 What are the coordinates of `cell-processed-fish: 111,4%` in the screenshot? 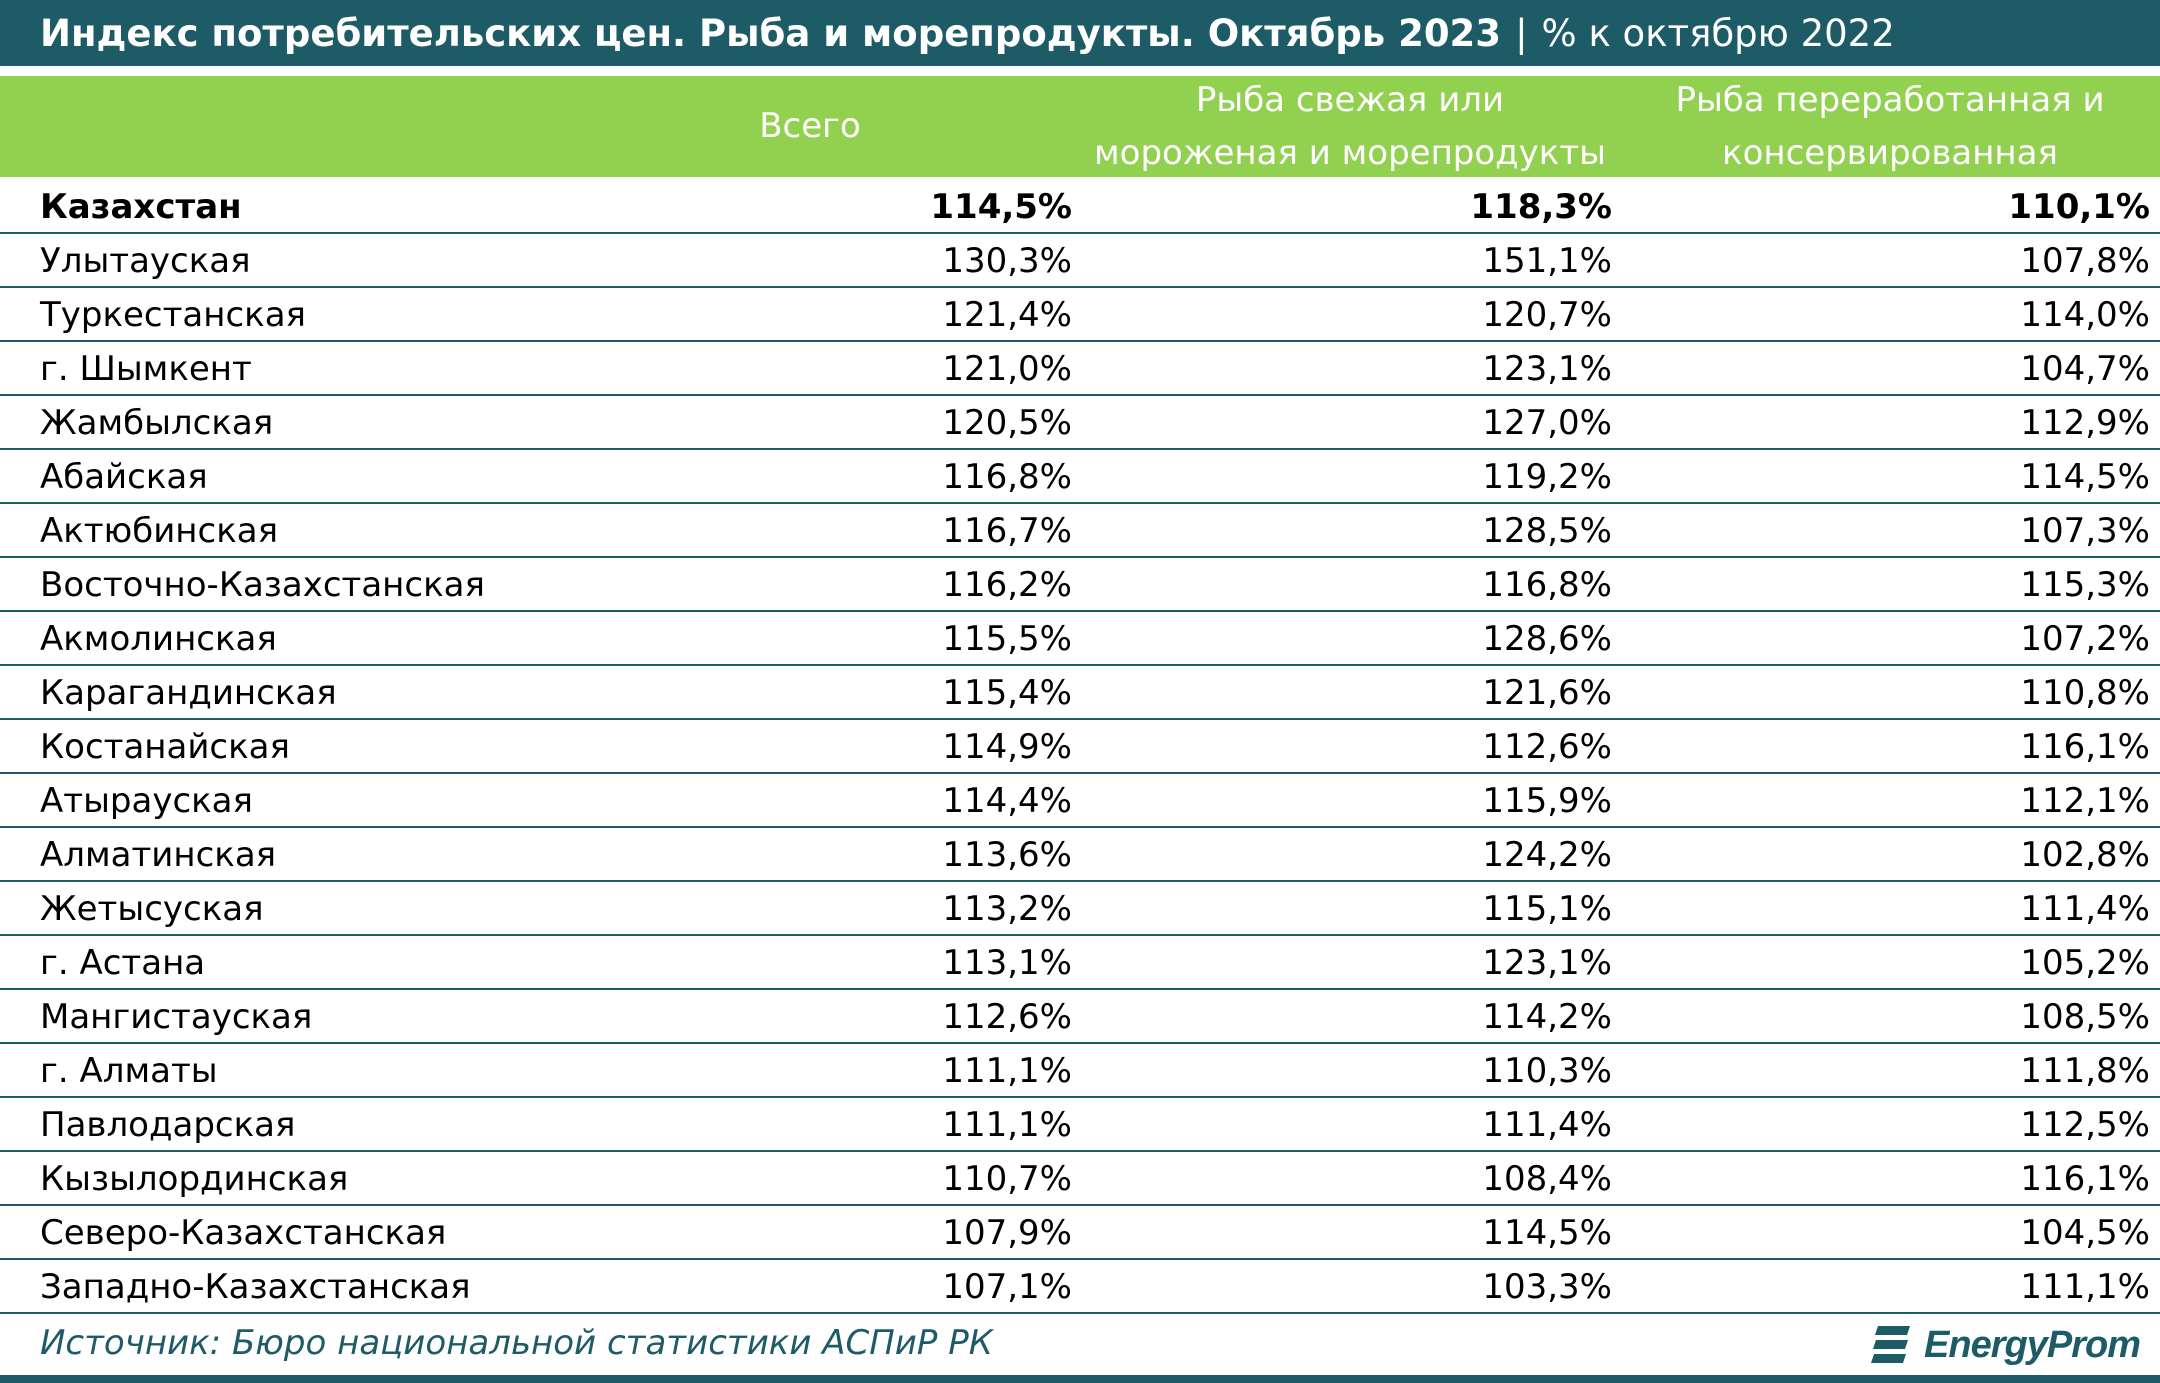 It's located at (2085, 909).